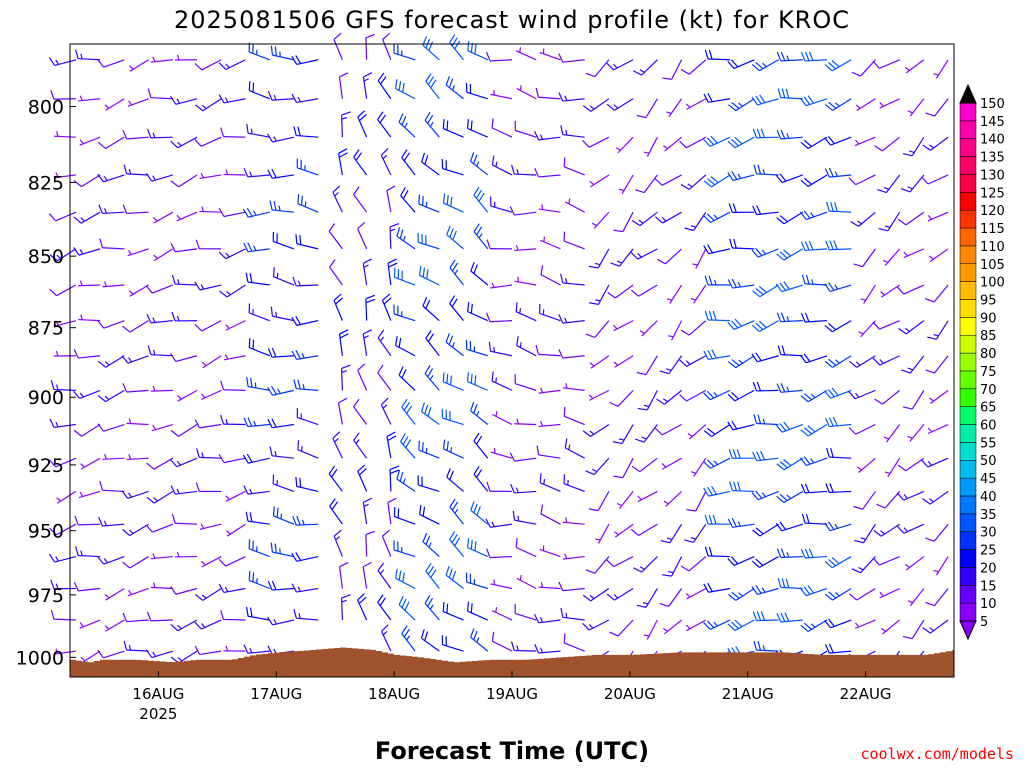 This screenshot has width=1024, height=768. I want to click on x-tick-label: 16AUG, so click(158, 694).